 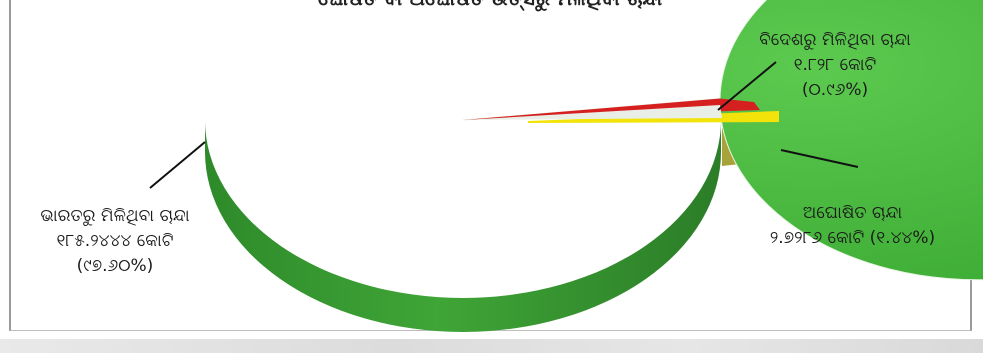 I want to click on leader-line-foreign, so click(x=747, y=86).